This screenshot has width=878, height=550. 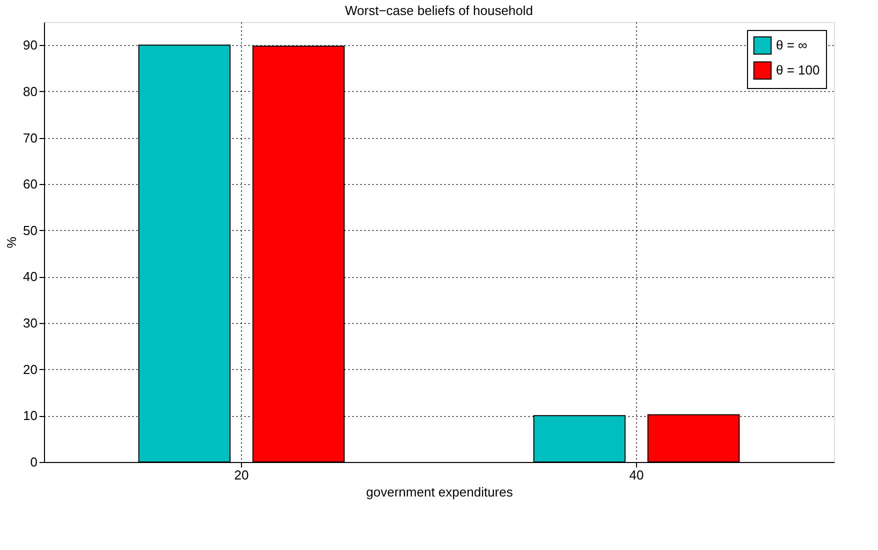 What do you see at coordinates (30, 91) in the screenshot?
I see `y-tick-label: 80` at bounding box center [30, 91].